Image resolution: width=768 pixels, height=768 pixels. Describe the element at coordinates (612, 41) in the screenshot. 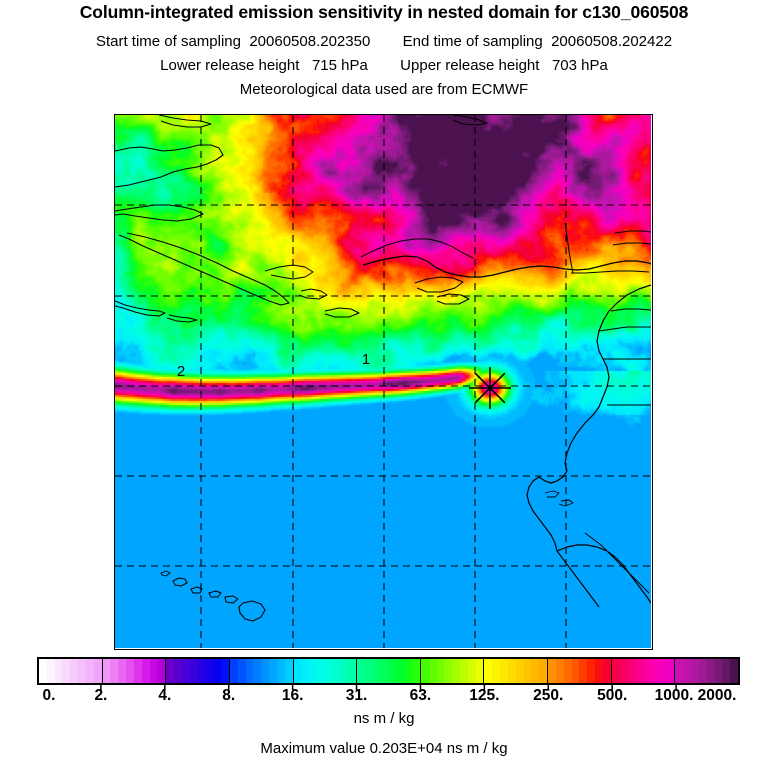

I see `end-time-value: 20060508.202422` at that location.